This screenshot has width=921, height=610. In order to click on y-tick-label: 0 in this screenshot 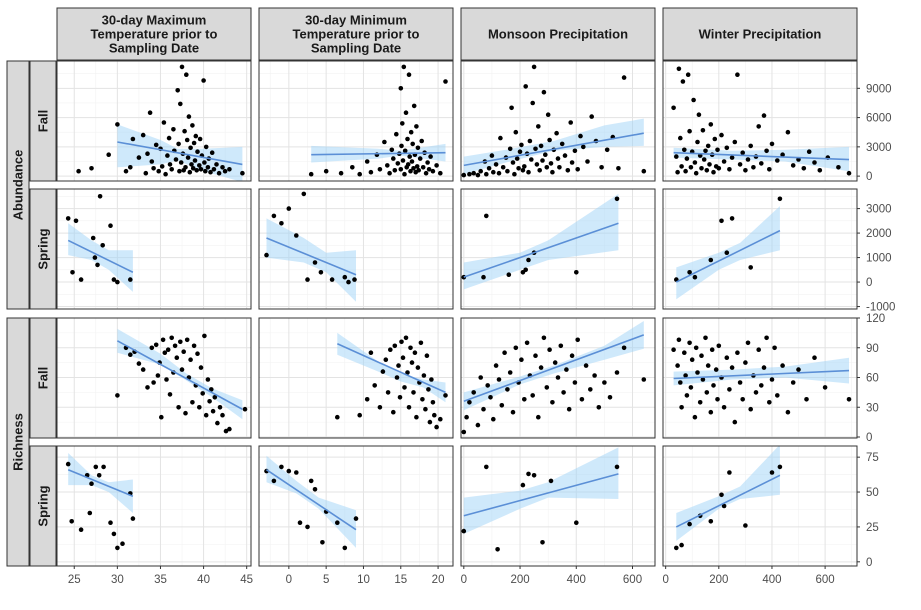, I will do `click(869, 438)`.